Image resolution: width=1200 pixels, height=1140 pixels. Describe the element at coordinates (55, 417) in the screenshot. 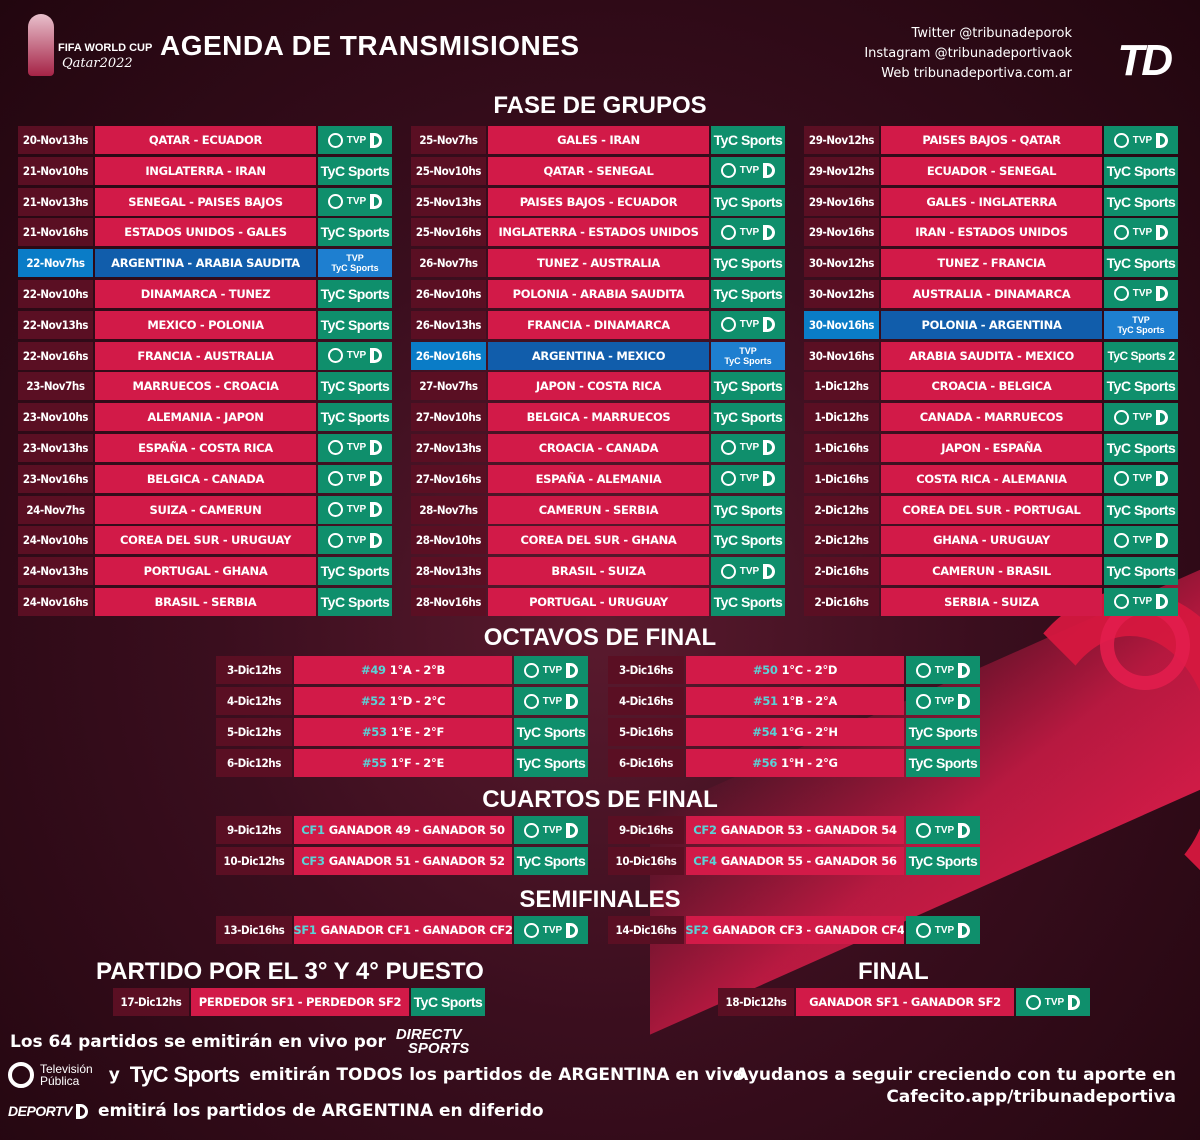

I see `match-date: 23-Nov10hs` at that location.